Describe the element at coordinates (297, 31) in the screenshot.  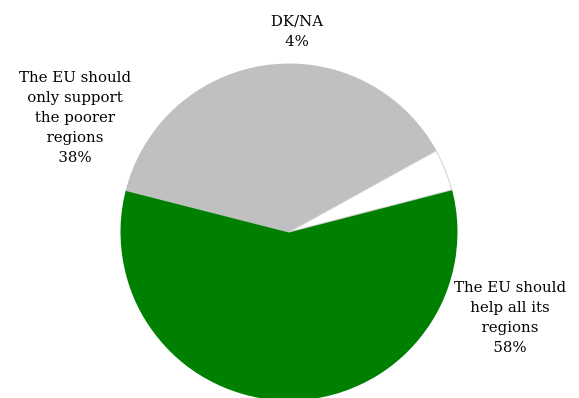
I see `slice-label-dk-na: DK/NA 4%` at that location.